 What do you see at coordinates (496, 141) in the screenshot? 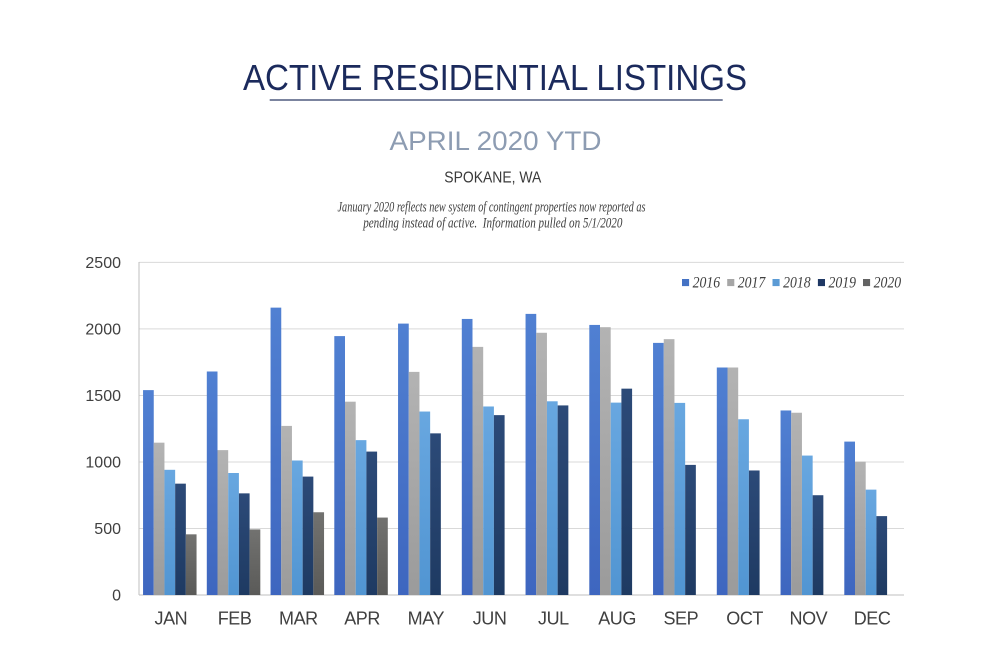
I see `svg-text: APRIL 2020 YTD` at bounding box center [496, 141].